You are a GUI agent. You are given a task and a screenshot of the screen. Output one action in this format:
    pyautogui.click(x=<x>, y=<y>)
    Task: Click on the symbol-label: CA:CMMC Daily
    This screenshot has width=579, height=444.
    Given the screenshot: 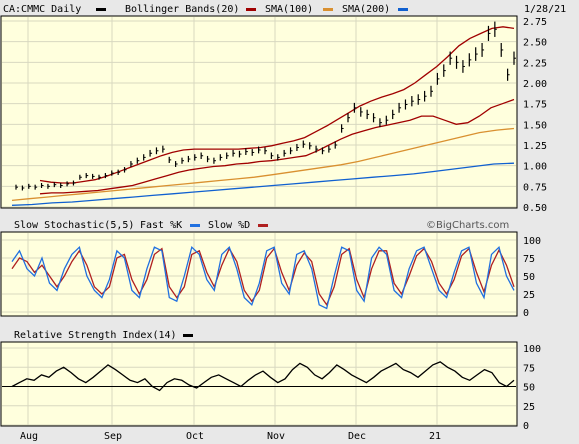 What is the action you would take?
    pyautogui.click(x=42, y=9)
    